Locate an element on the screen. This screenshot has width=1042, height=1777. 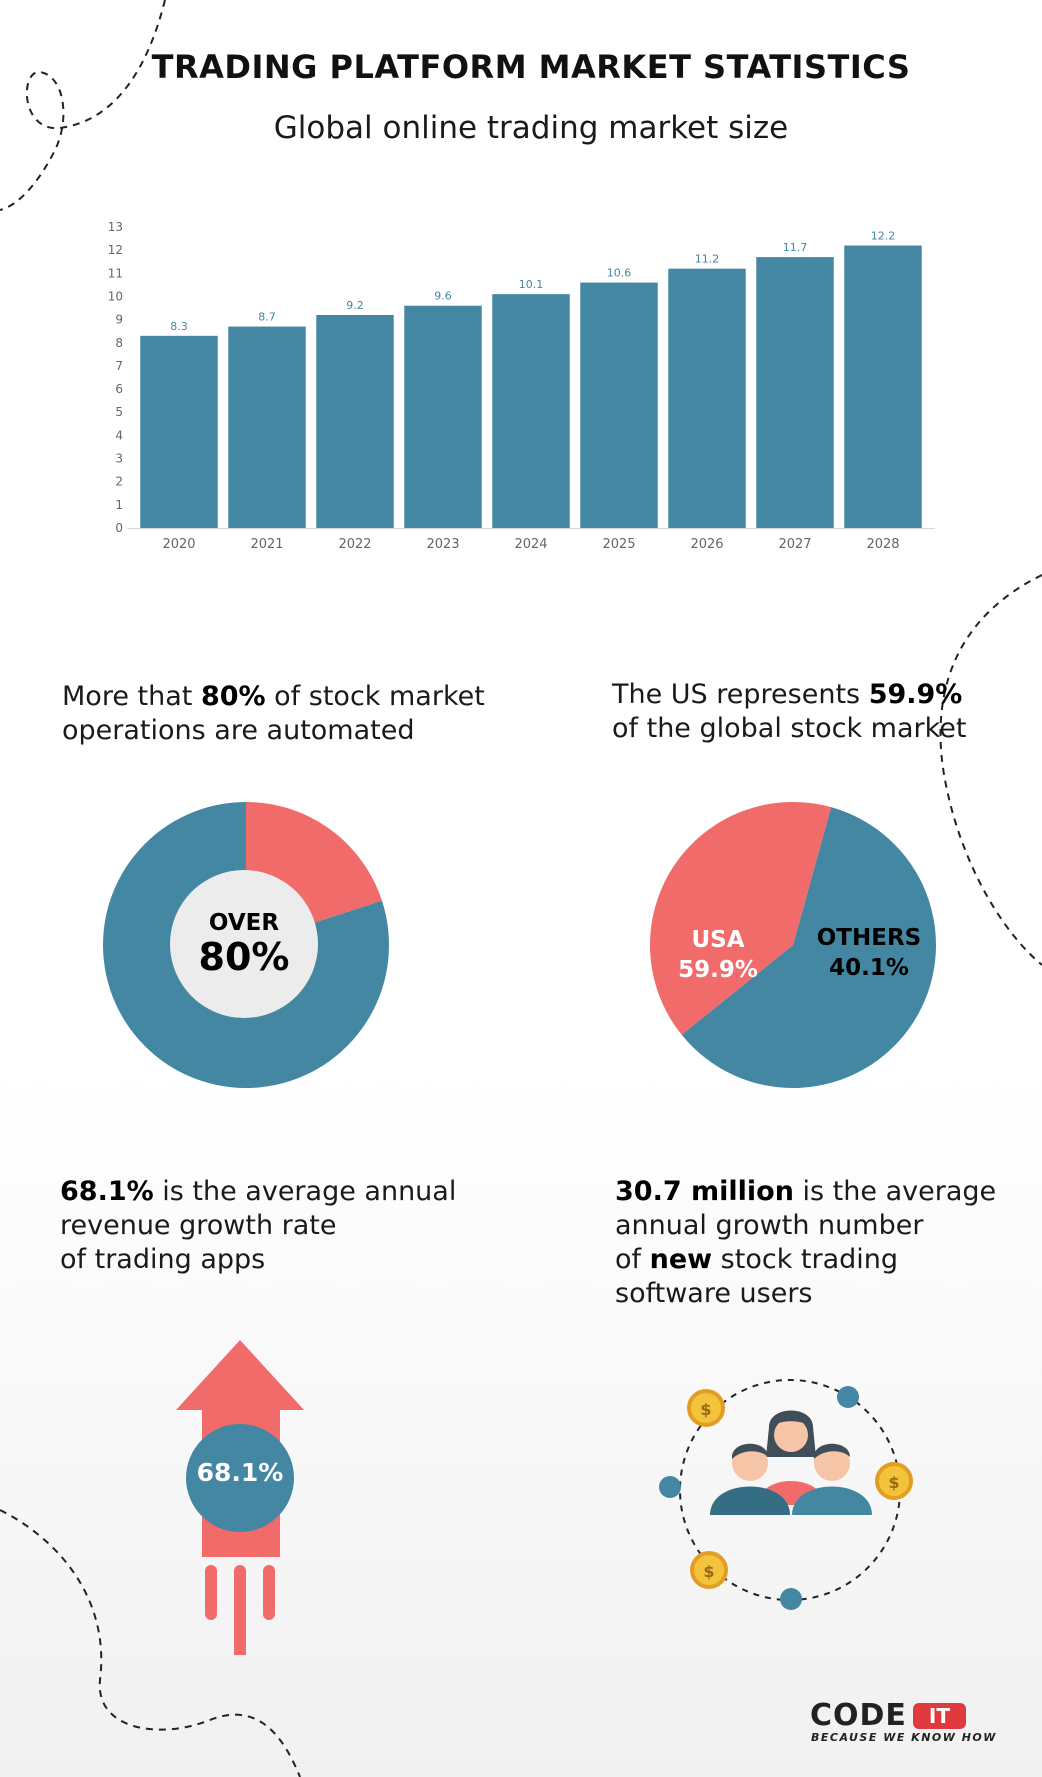
users-group-icon: $ $ $ is located at coordinates (786, 1494).